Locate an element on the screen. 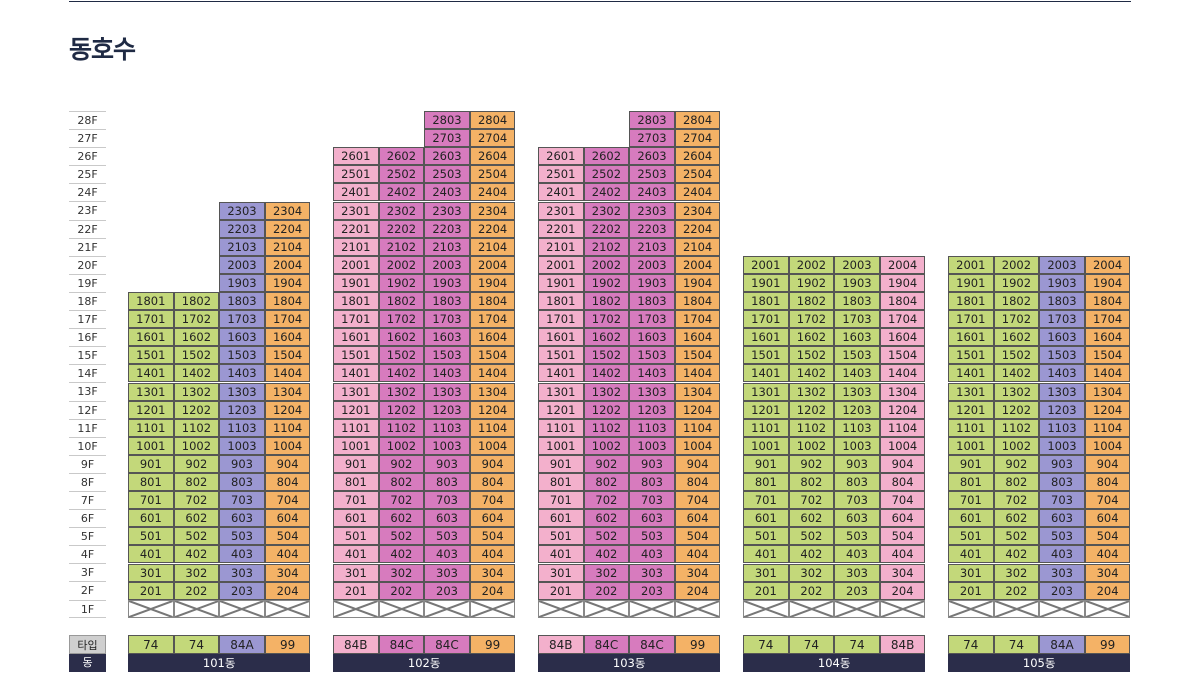 The image size is (1200, 697). unit-cell: 1102 is located at coordinates (401, 427).